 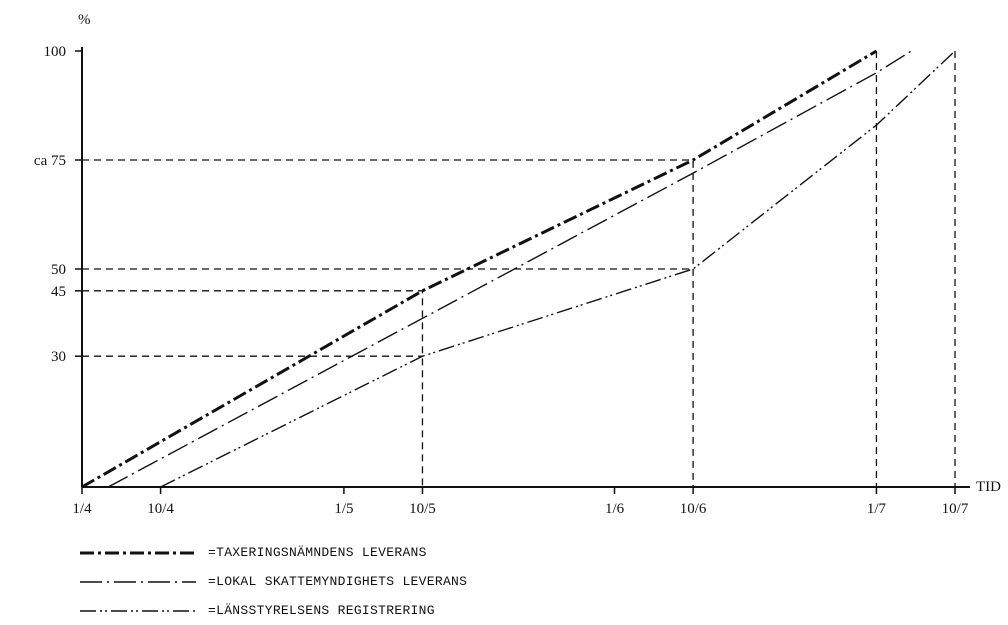 What do you see at coordinates (82, 509) in the screenshot?
I see `x-tick-label: 1/4` at bounding box center [82, 509].